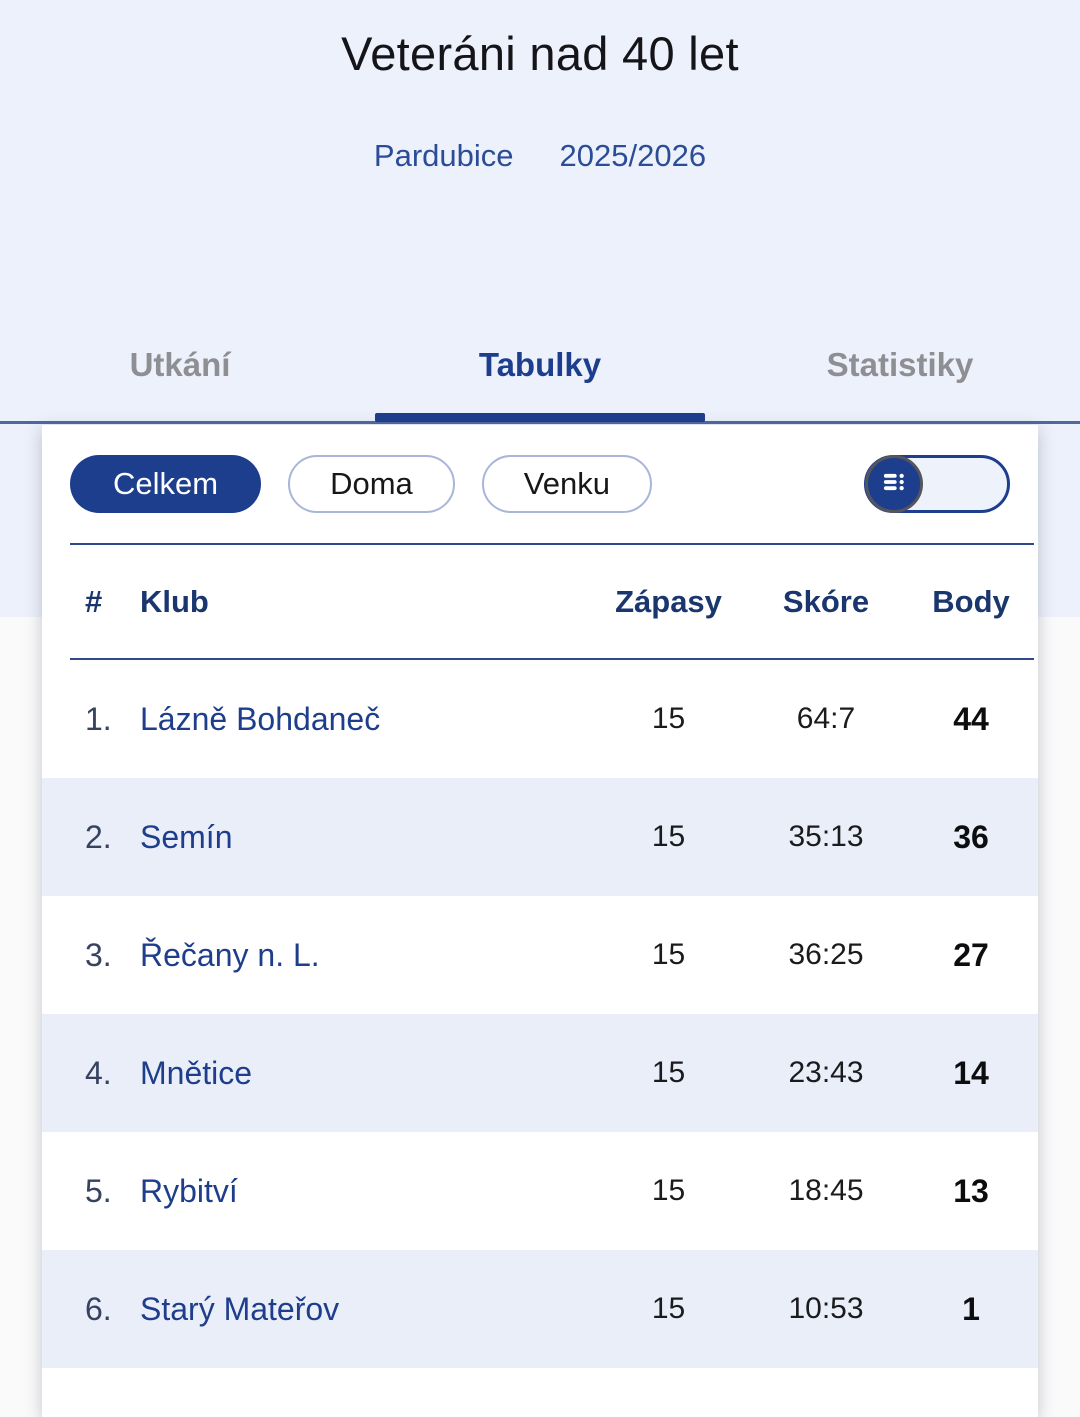 The image size is (1080, 1417). I want to click on points-cell: 27, so click(971, 954).